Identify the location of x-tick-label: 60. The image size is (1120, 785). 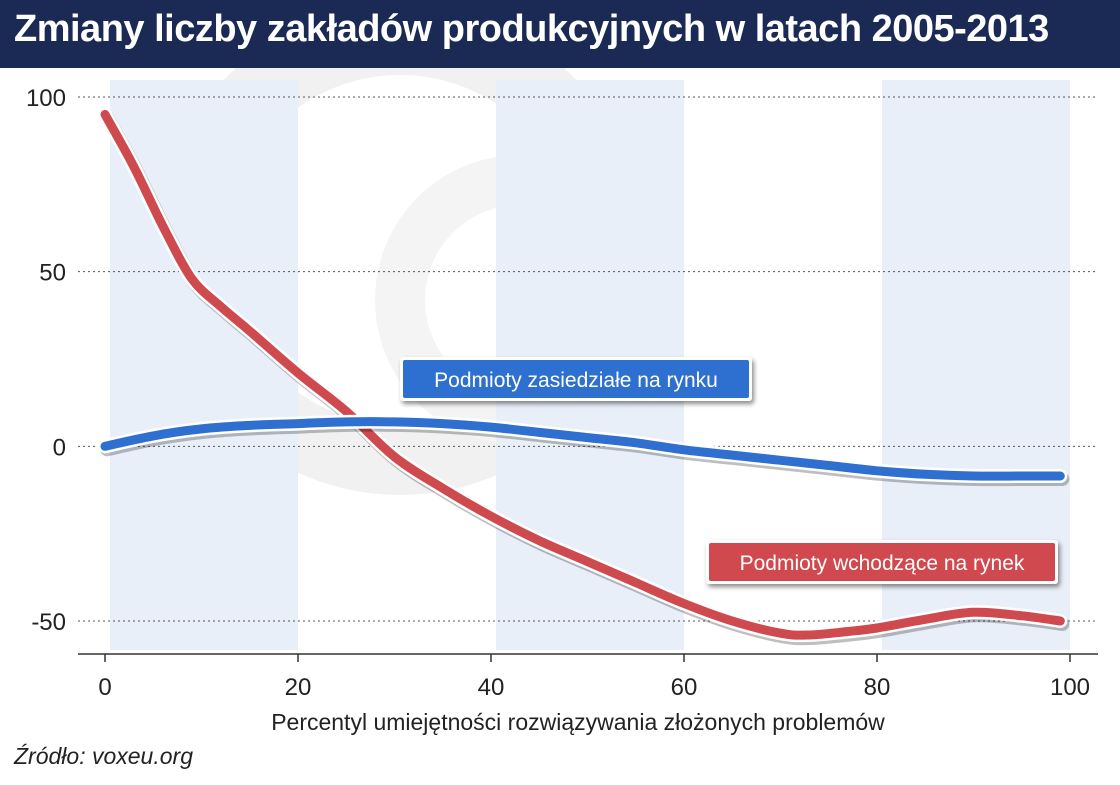
(684, 687).